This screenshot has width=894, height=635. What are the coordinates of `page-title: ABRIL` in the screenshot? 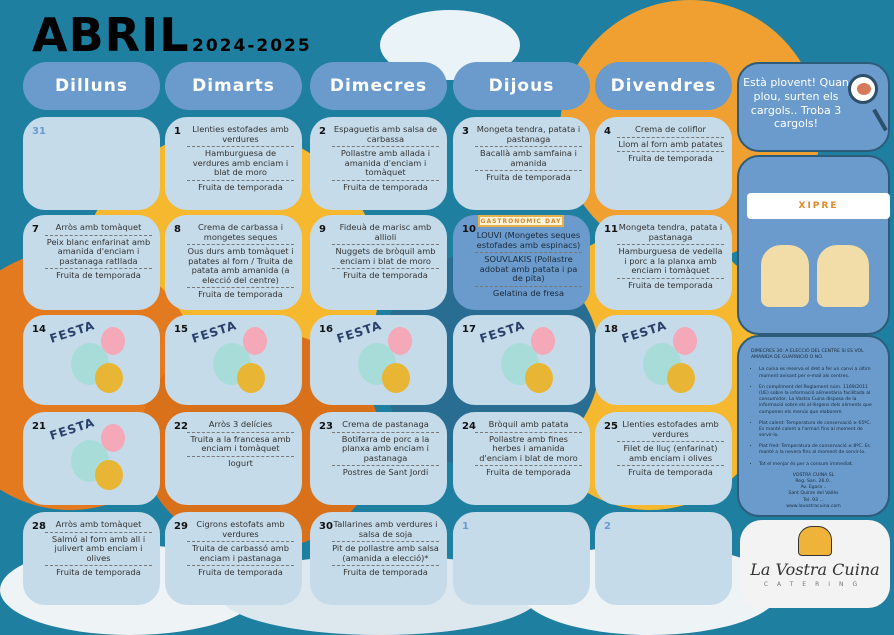 It's located at (111, 35).